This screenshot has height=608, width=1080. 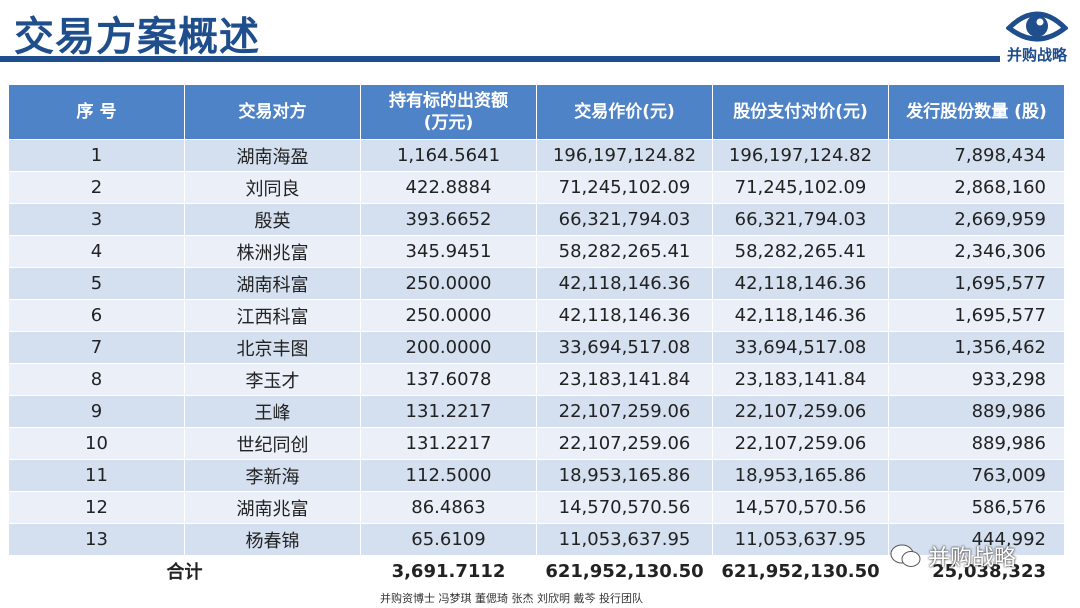 What do you see at coordinates (976, 112) in the screenshot?
I see `header-share-count: 发行股份数量 (股)` at bounding box center [976, 112].